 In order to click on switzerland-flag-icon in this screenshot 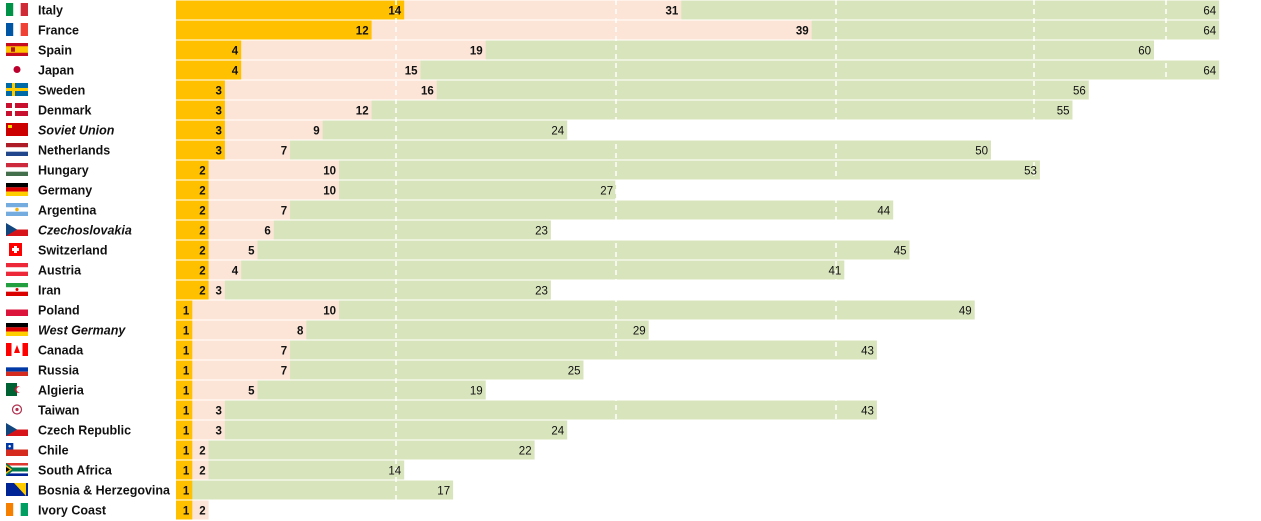, I will do `click(15, 249)`.